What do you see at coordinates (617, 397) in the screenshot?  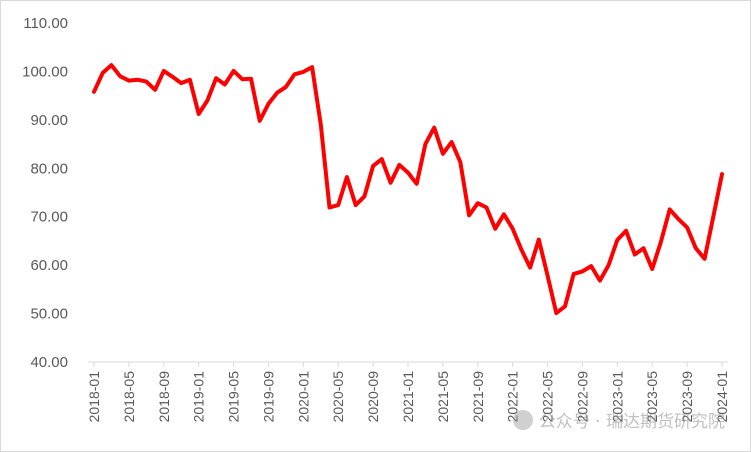 I see `x-tick-label: 2023-01` at bounding box center [617, 397].